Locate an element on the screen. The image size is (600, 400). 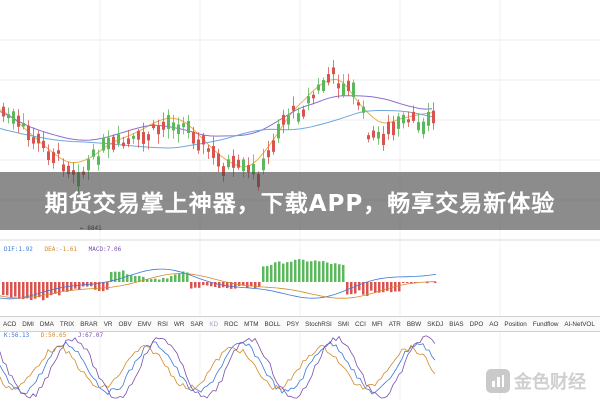
k-line is located at coordinates (218, 368).